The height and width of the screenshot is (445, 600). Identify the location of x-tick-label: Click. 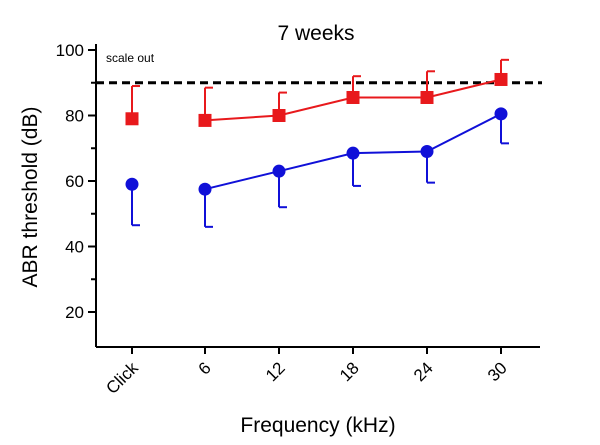
(122, 378).